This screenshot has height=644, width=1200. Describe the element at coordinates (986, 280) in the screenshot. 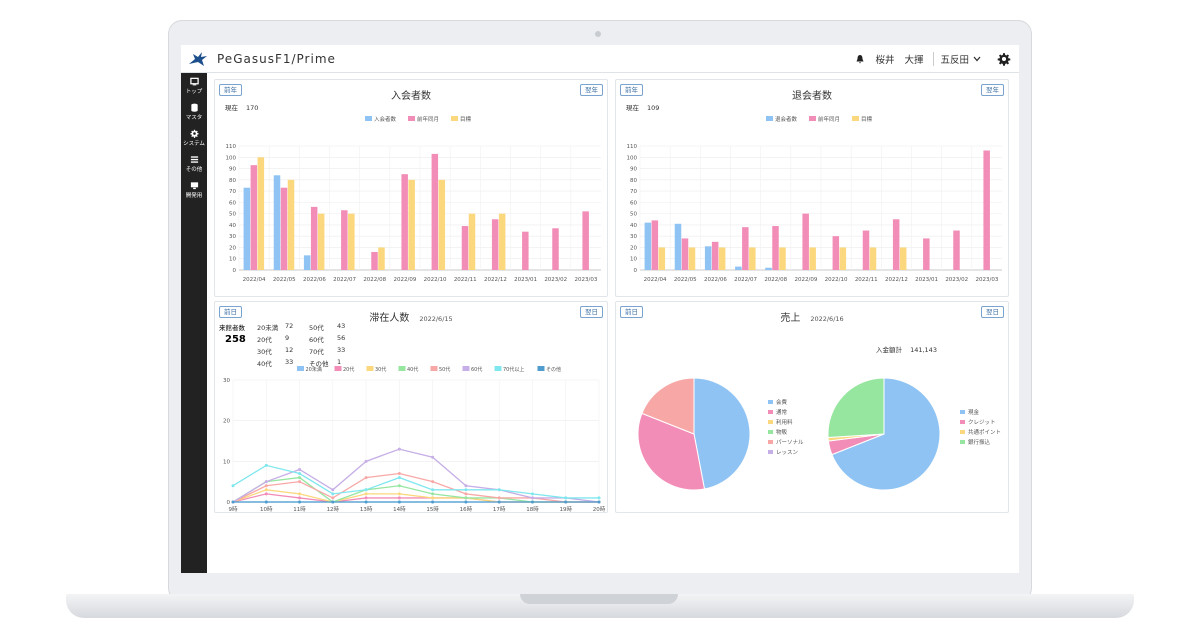

I see `x-tick-label: 2023/03` at that location.